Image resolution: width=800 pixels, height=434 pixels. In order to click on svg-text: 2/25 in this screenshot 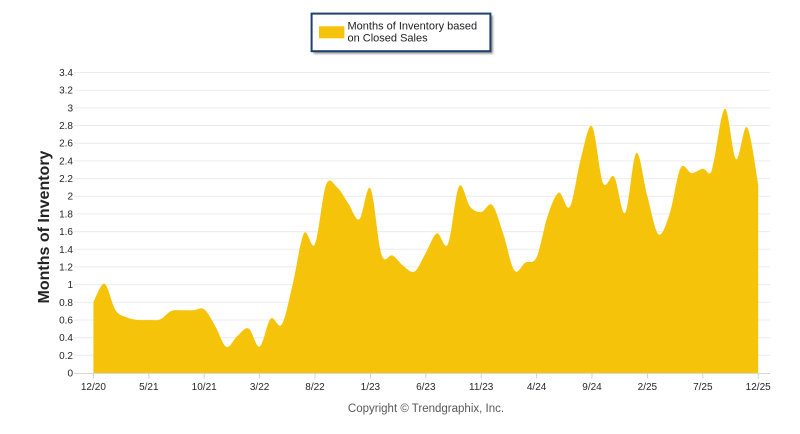, I will do `click(648, 387)`.